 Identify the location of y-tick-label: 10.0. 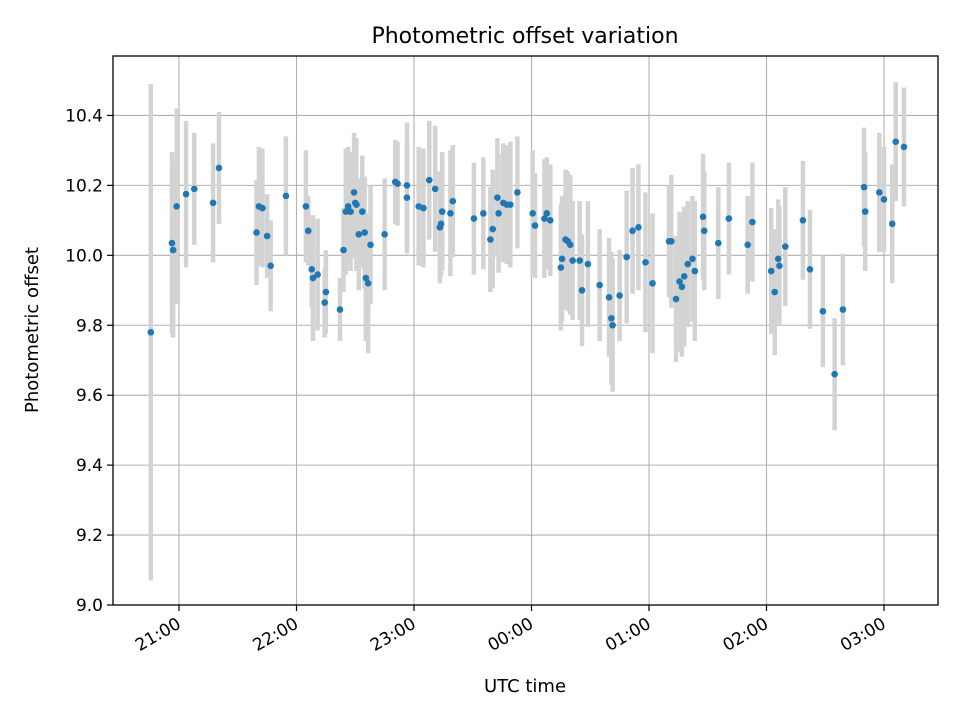
(84, 256).